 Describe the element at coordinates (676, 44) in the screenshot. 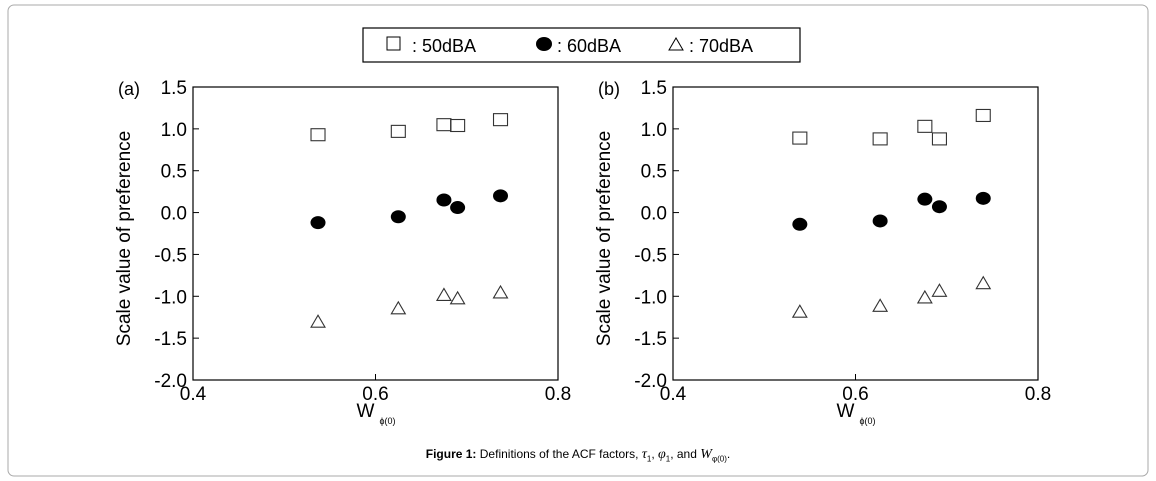

I see `open-triangle-icon` at that location.